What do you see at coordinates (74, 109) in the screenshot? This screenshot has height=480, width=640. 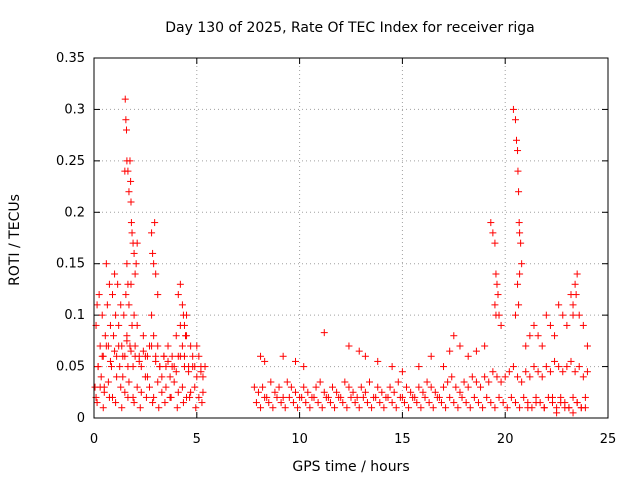 I see `y-tick-label: 0.3` at bounding box center [74, 109].